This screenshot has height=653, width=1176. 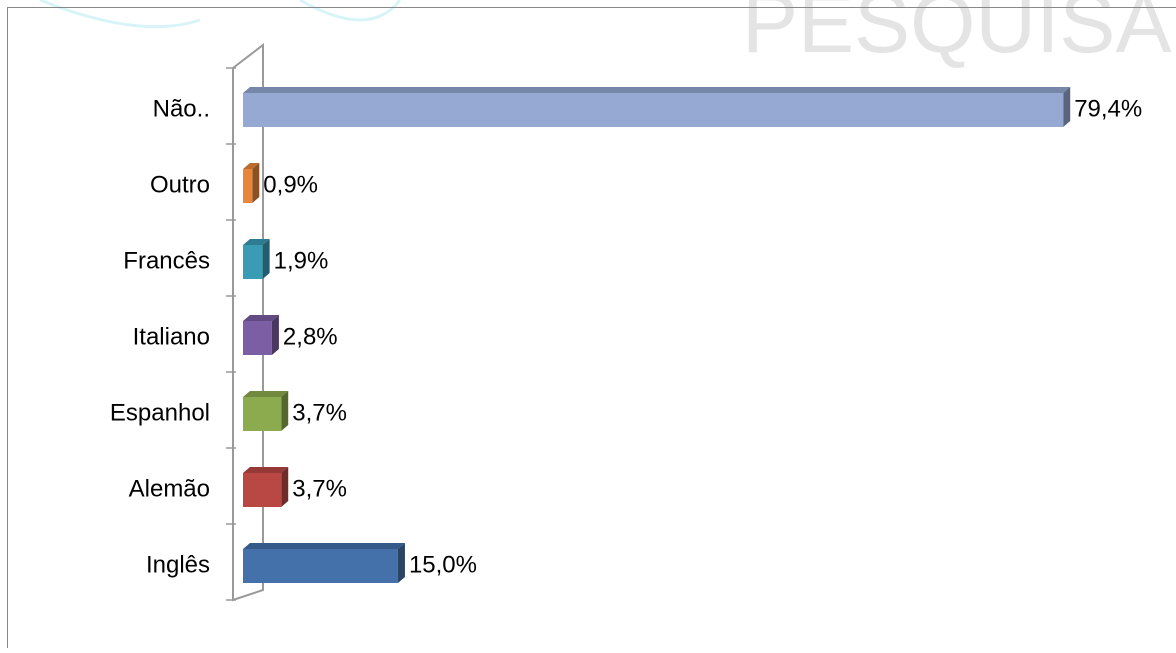 I want to click on watermark: PESQUISA, so click(x=956, y=35).